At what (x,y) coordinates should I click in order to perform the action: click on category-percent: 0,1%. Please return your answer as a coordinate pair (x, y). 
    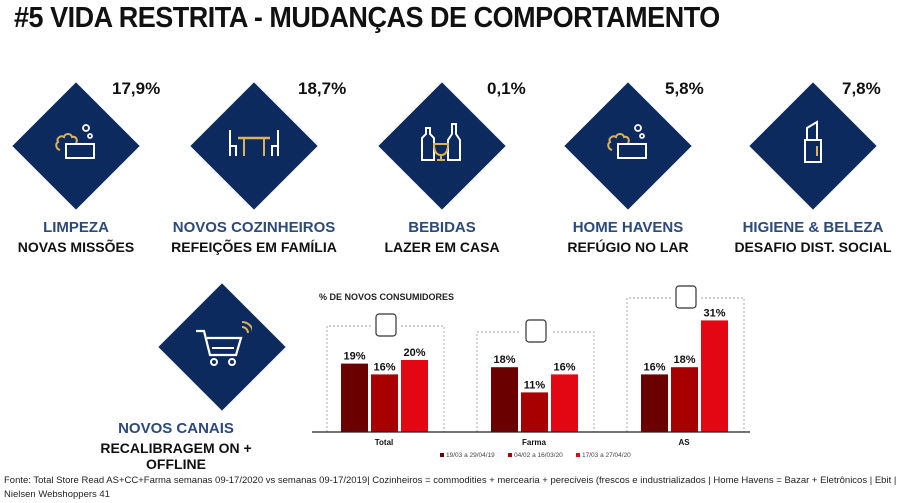
    Looking at the image, I should click on (506, 88).